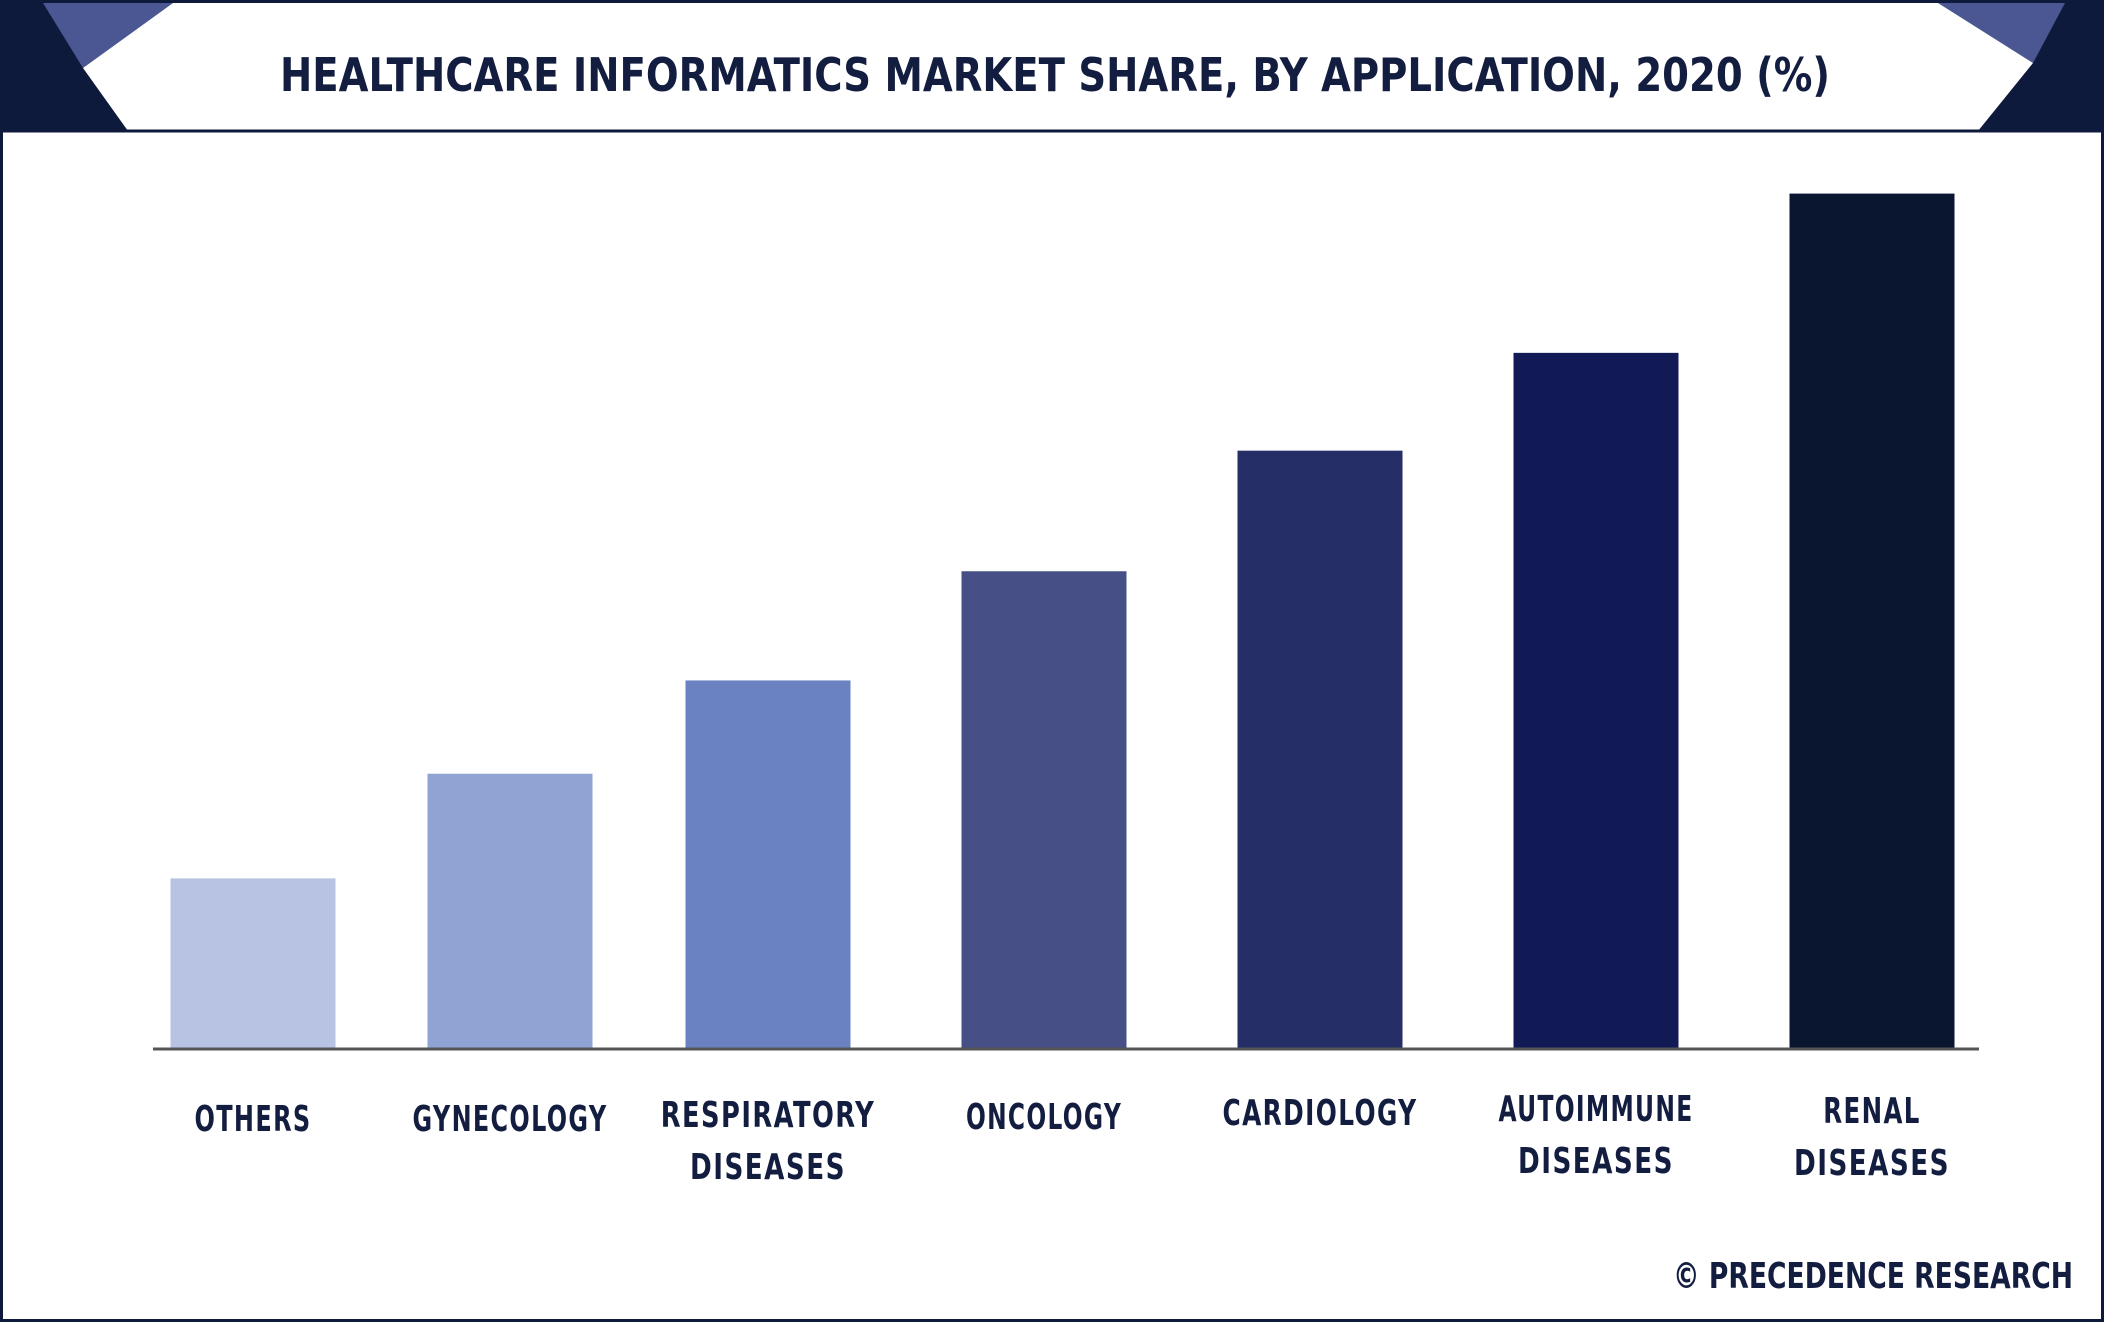  Describe the element at coordinates (1872, 1111) in the screenshot. I see `category-label-renal: RENAL` at that location.